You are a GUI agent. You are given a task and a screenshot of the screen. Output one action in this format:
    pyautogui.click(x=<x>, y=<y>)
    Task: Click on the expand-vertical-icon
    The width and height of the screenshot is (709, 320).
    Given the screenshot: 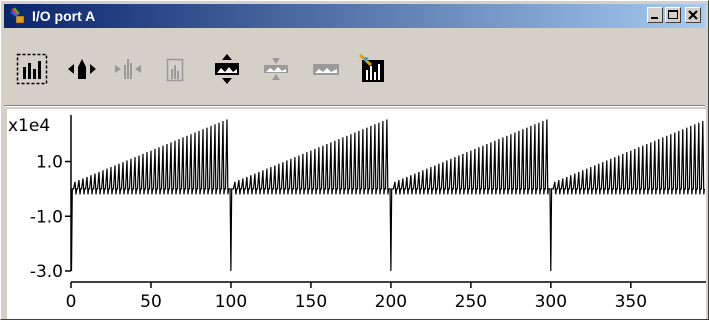 What is the action you would take?
    pyautogui.click(x=227, y=69)
    